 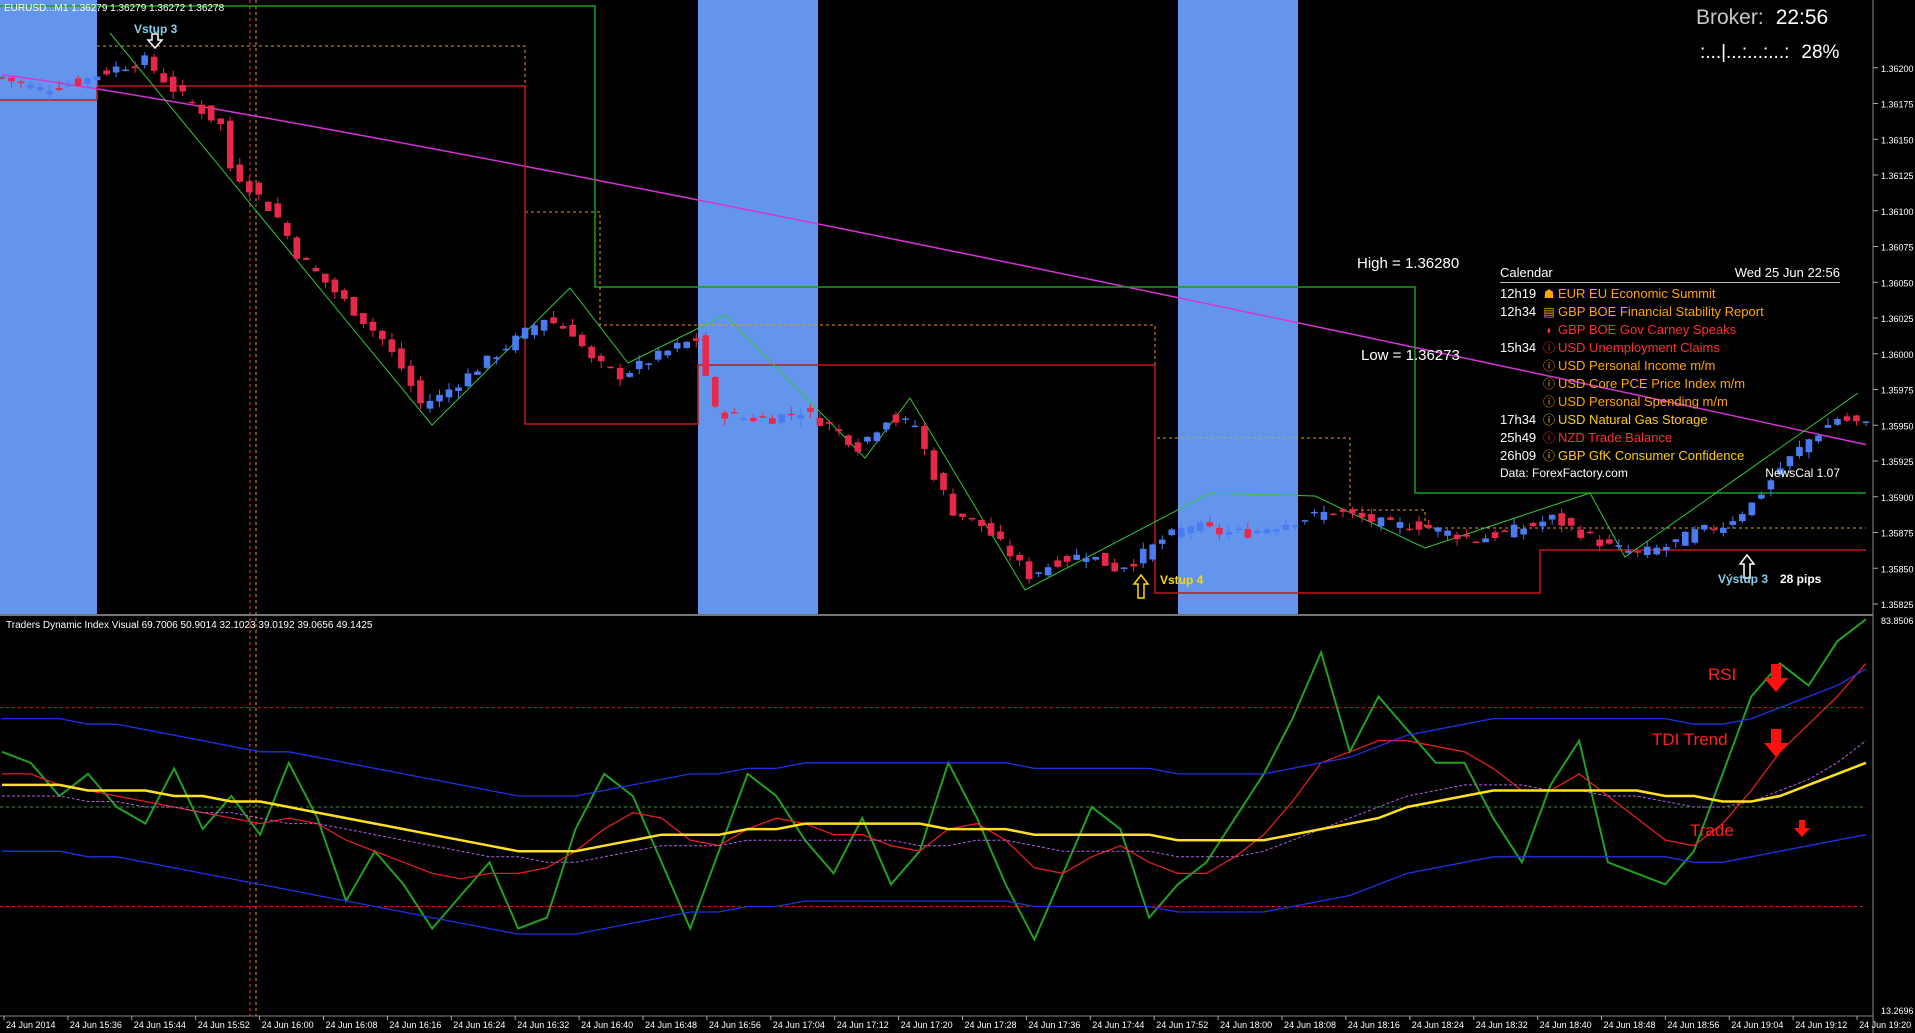 What do you see at coordinates (288, 1025) in the screenshot?
I see `time-tick-label: 24 Jun 16:00` at bounding box center [288, 1025].